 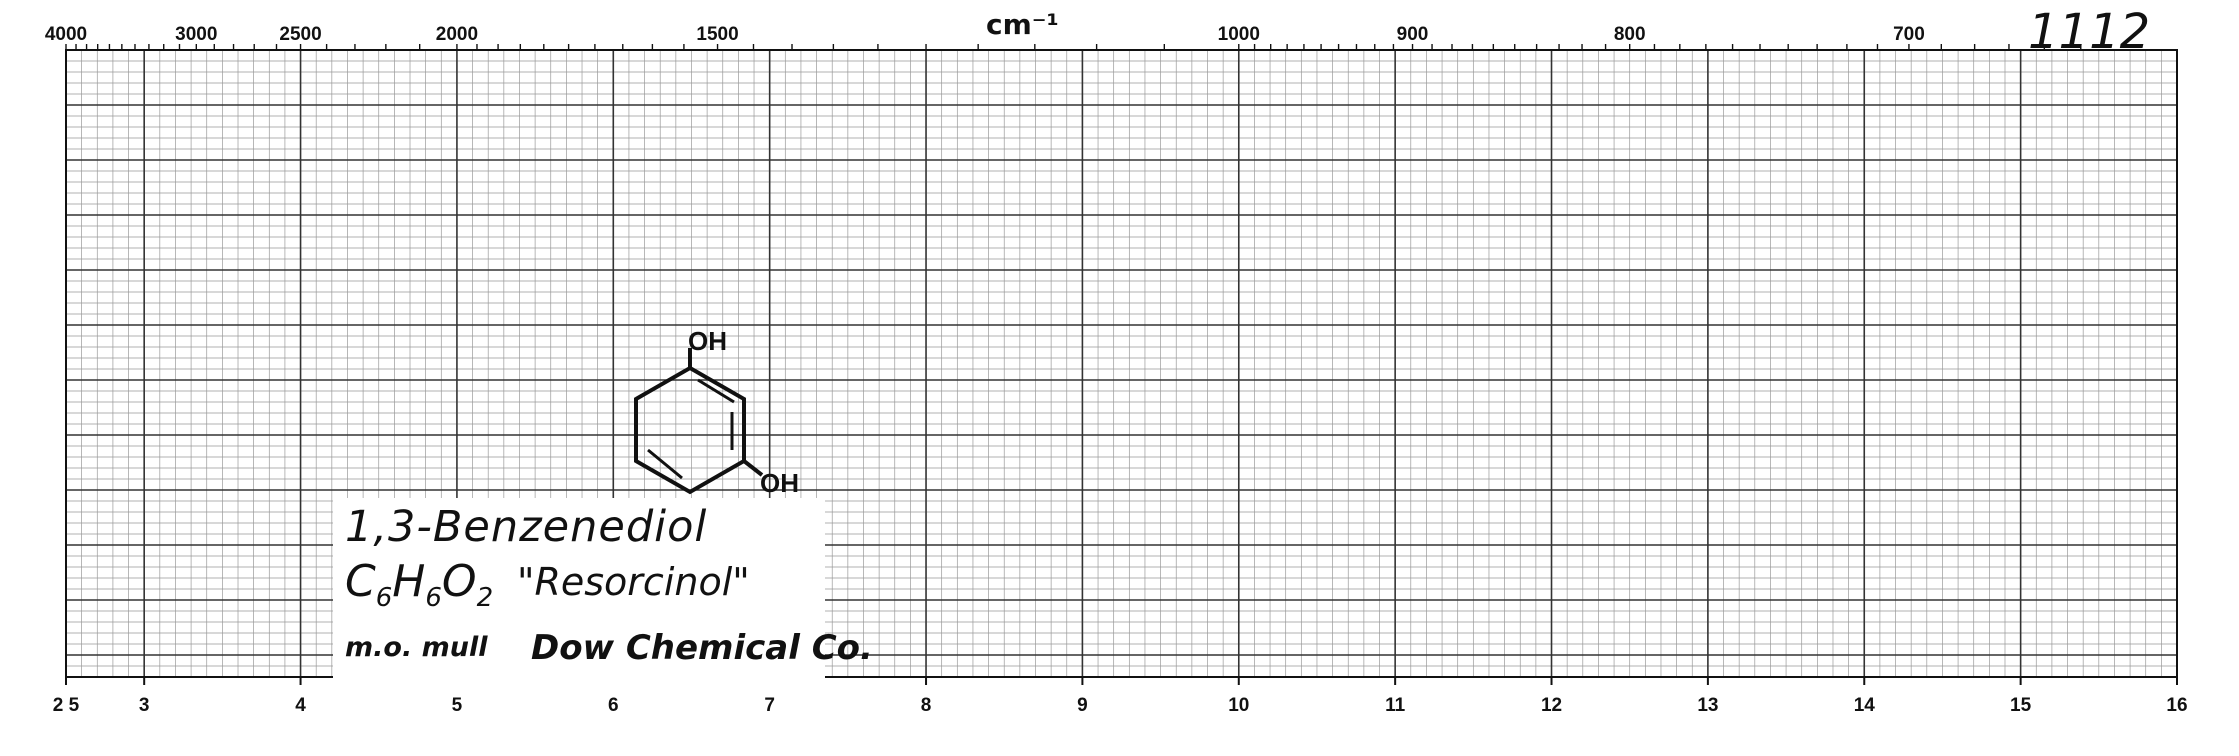 I want to click on right-tick-label: 0.4, so click(x=2205, y=2).